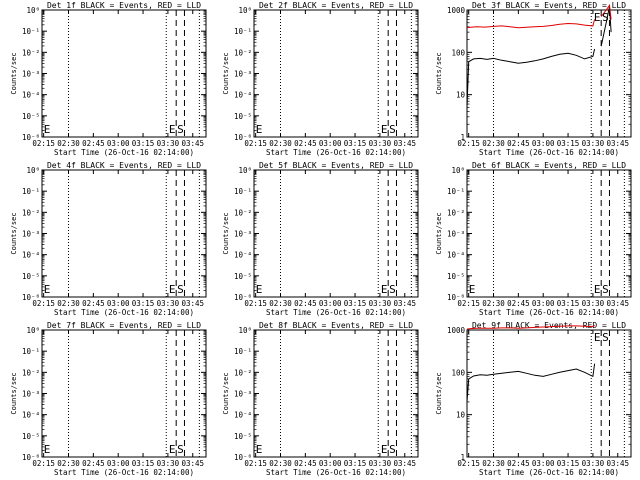 Image resolution: width=640 pixels, height=480 pixels. What do you see at coordinates (124, 165) in the screenshot?
I see `chart-title: Det 4f BLACK = Events, RED = LLD` at bounding box center [124, 165].